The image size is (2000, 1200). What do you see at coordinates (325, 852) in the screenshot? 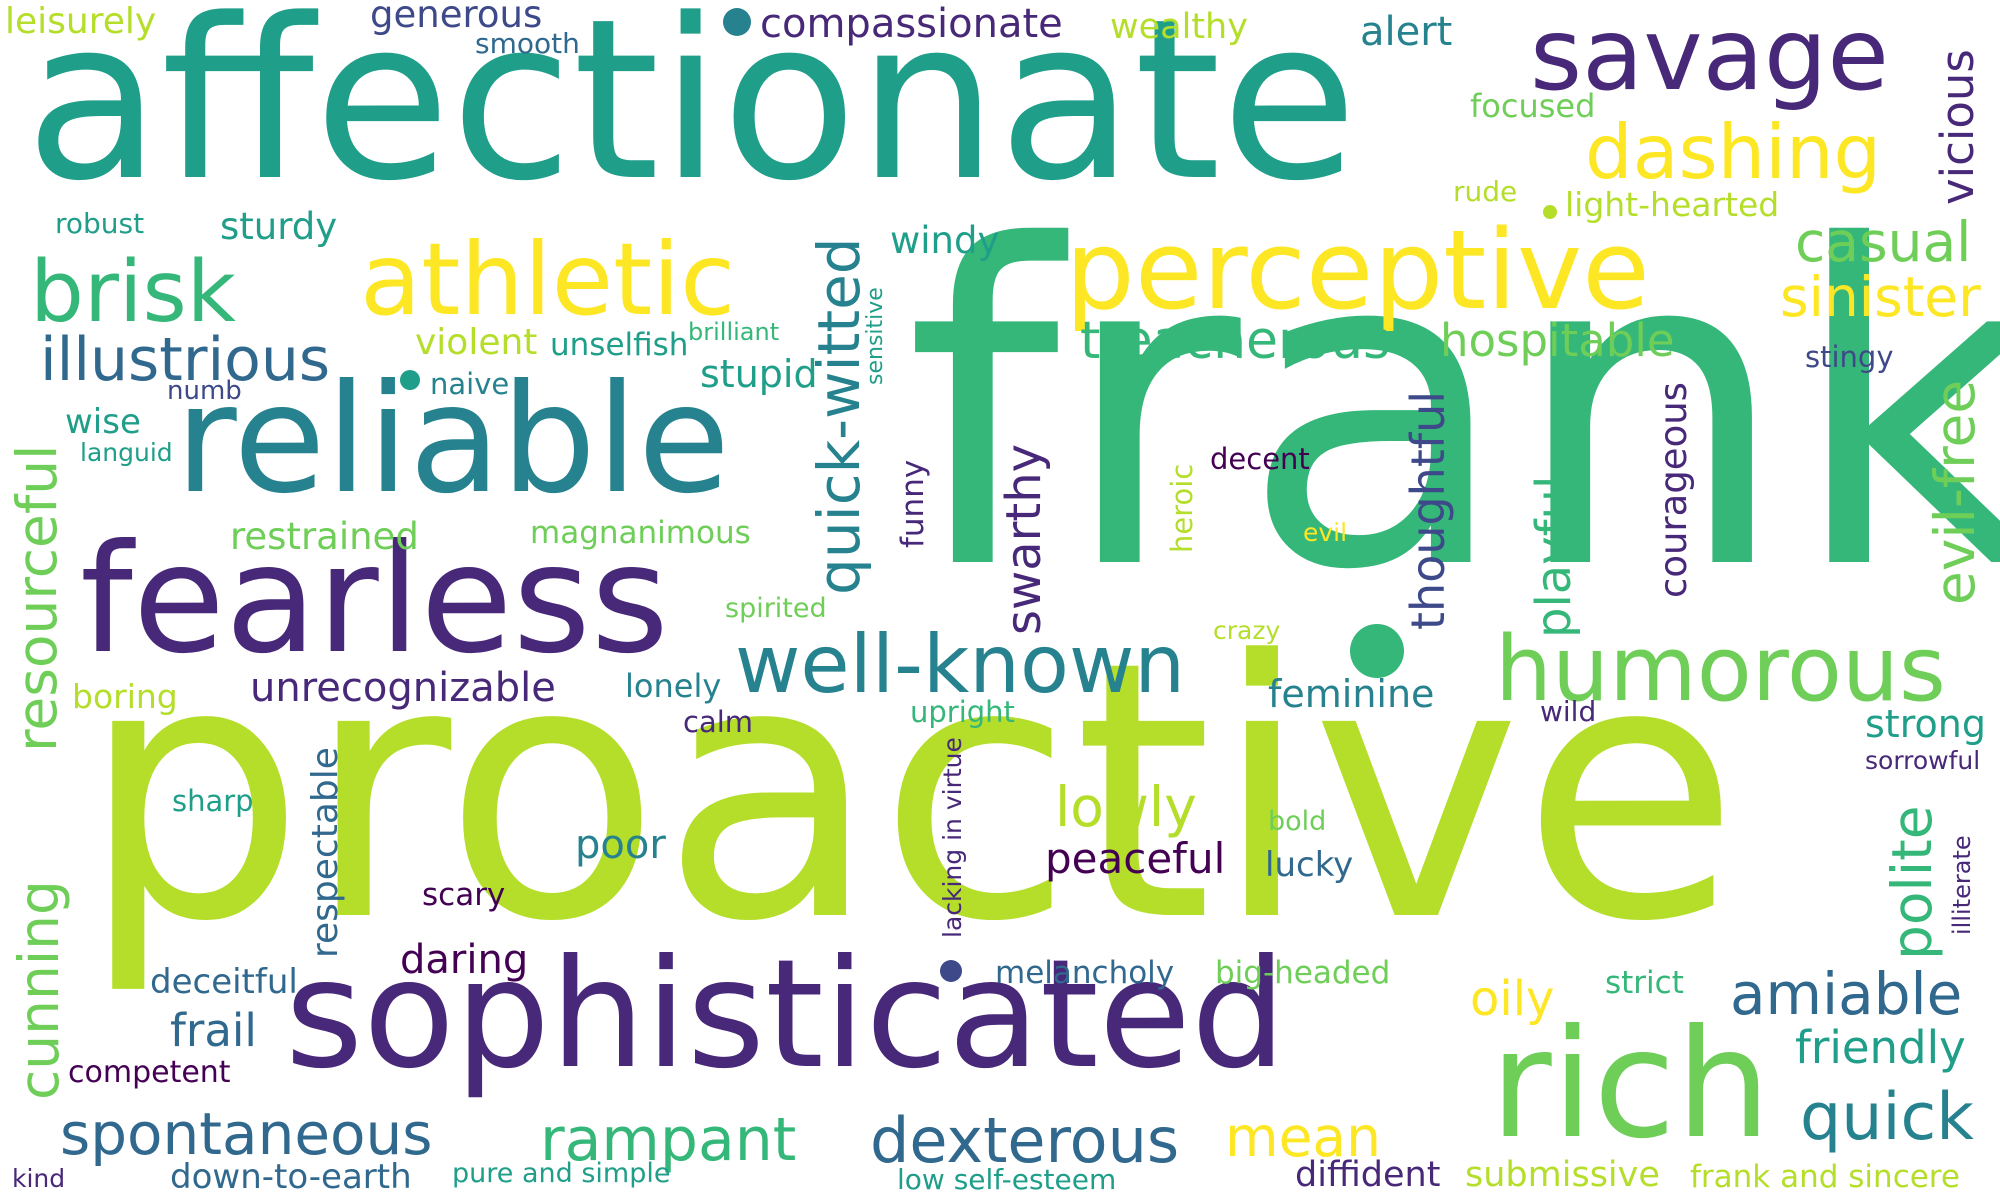
I see `word-respectable: respectable` at bounding box center [325, 852].